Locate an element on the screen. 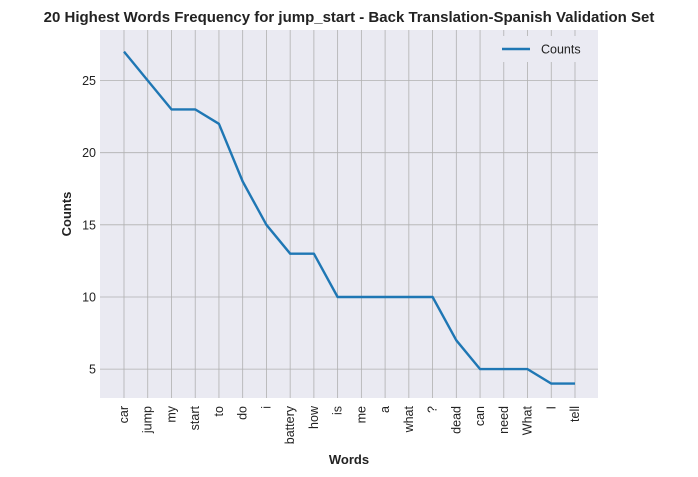 The width and height of the screenshot is (698, 477). x-tick-label: car is located at coordinates (124, 414).